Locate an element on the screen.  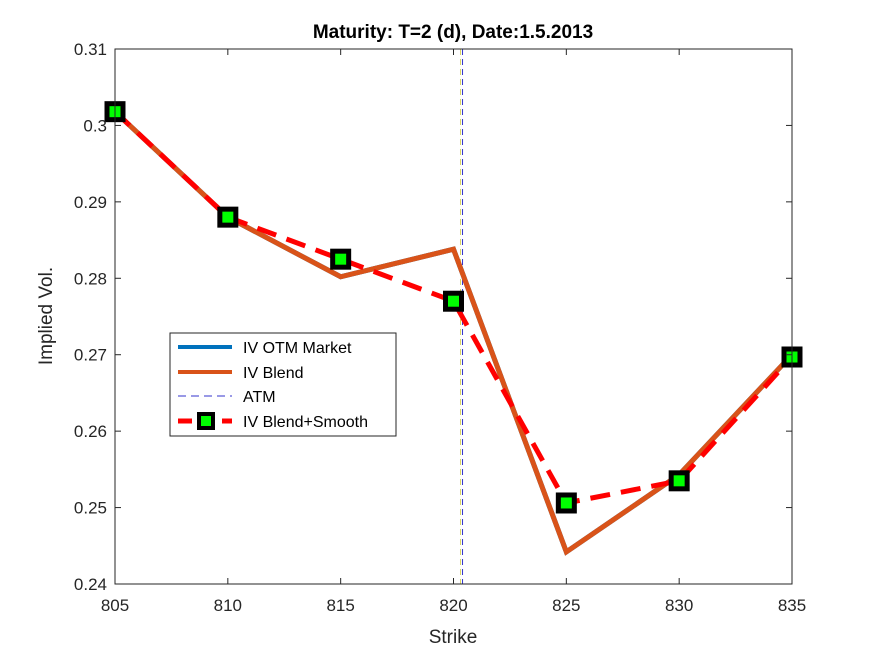
legend-label-iv-blend: IV Blend is located at coordinates (273, 373).